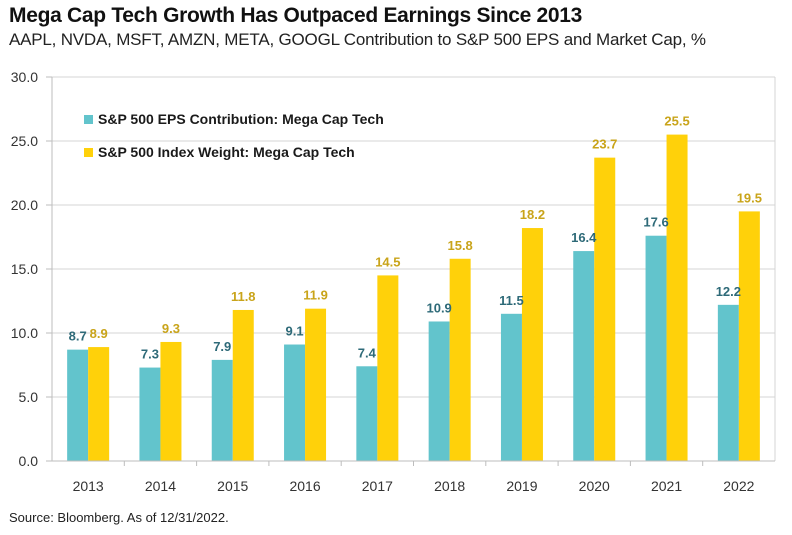  I want to click on data-label-eps: 10.9, so click(438, 307).